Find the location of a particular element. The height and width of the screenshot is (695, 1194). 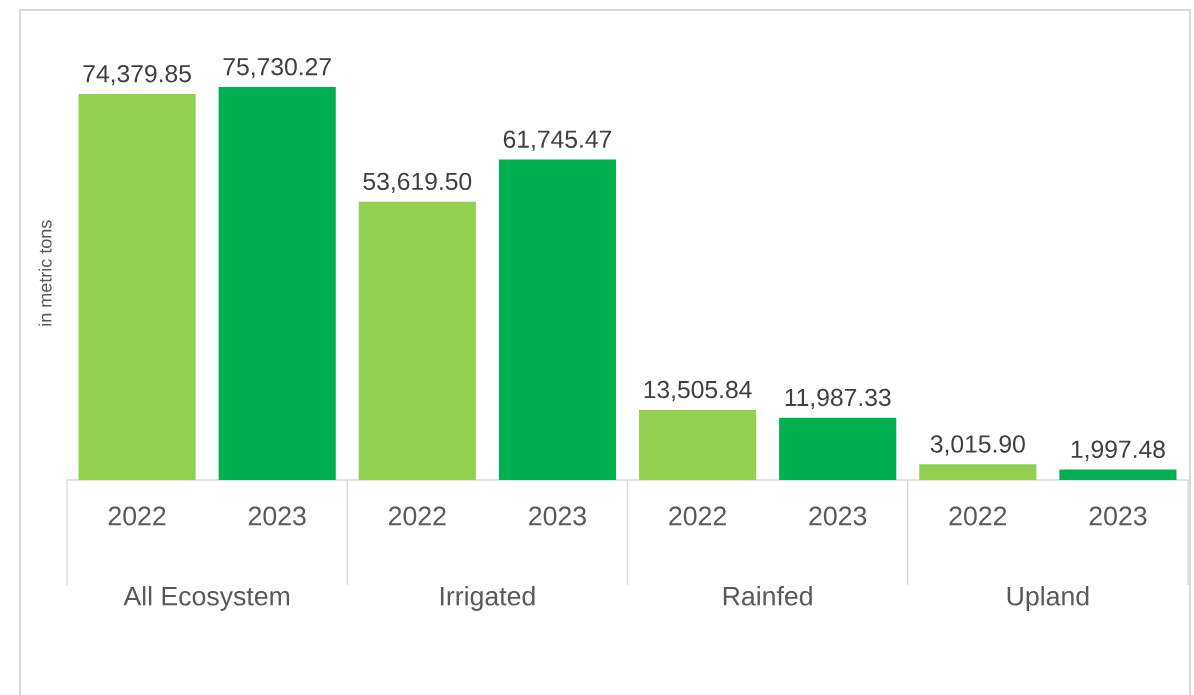

x-tick-label: Rainfed is located at coordinates (767, 596).